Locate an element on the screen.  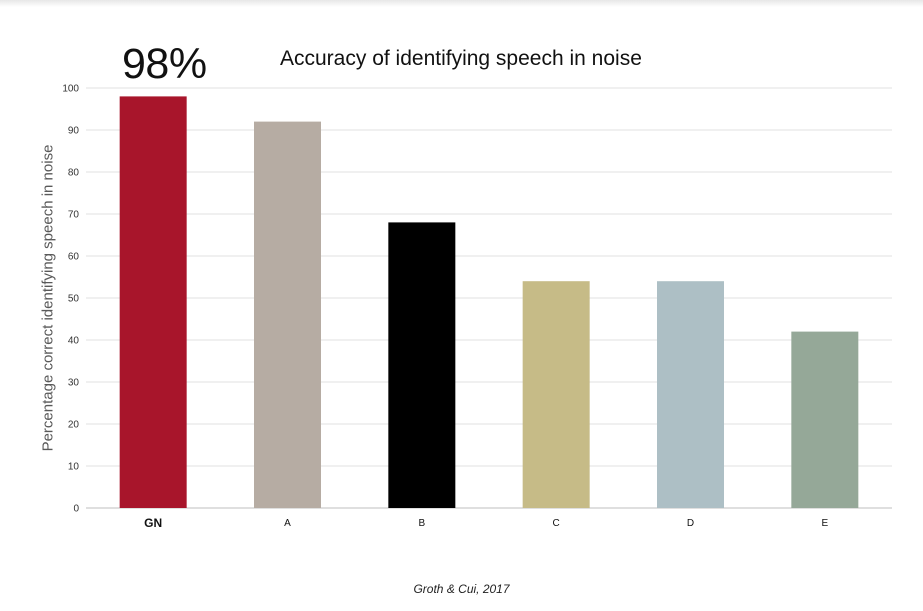
y-tick-label: 70 is located at coordinates (74, 215).